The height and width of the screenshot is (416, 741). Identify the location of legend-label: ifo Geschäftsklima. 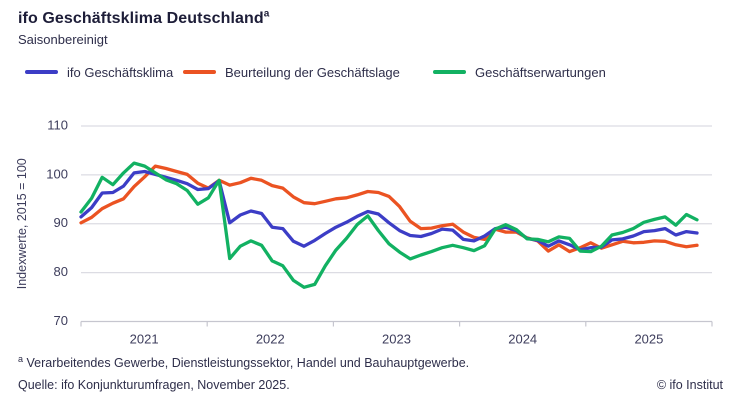
(120, 72).